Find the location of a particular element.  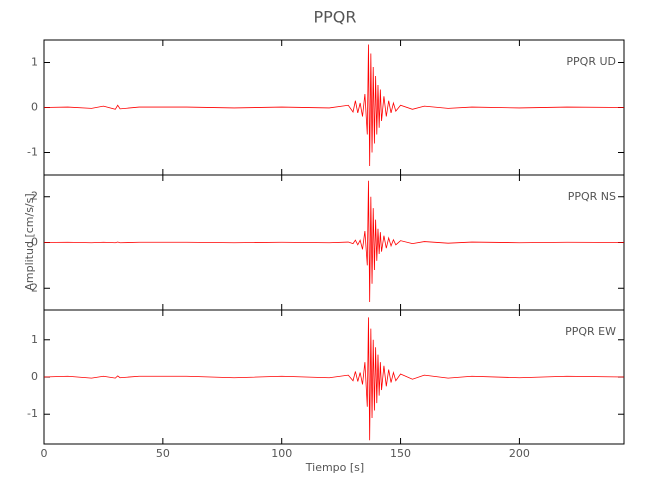

panel-label: PPQR EW is located at coordinates (590, 331).